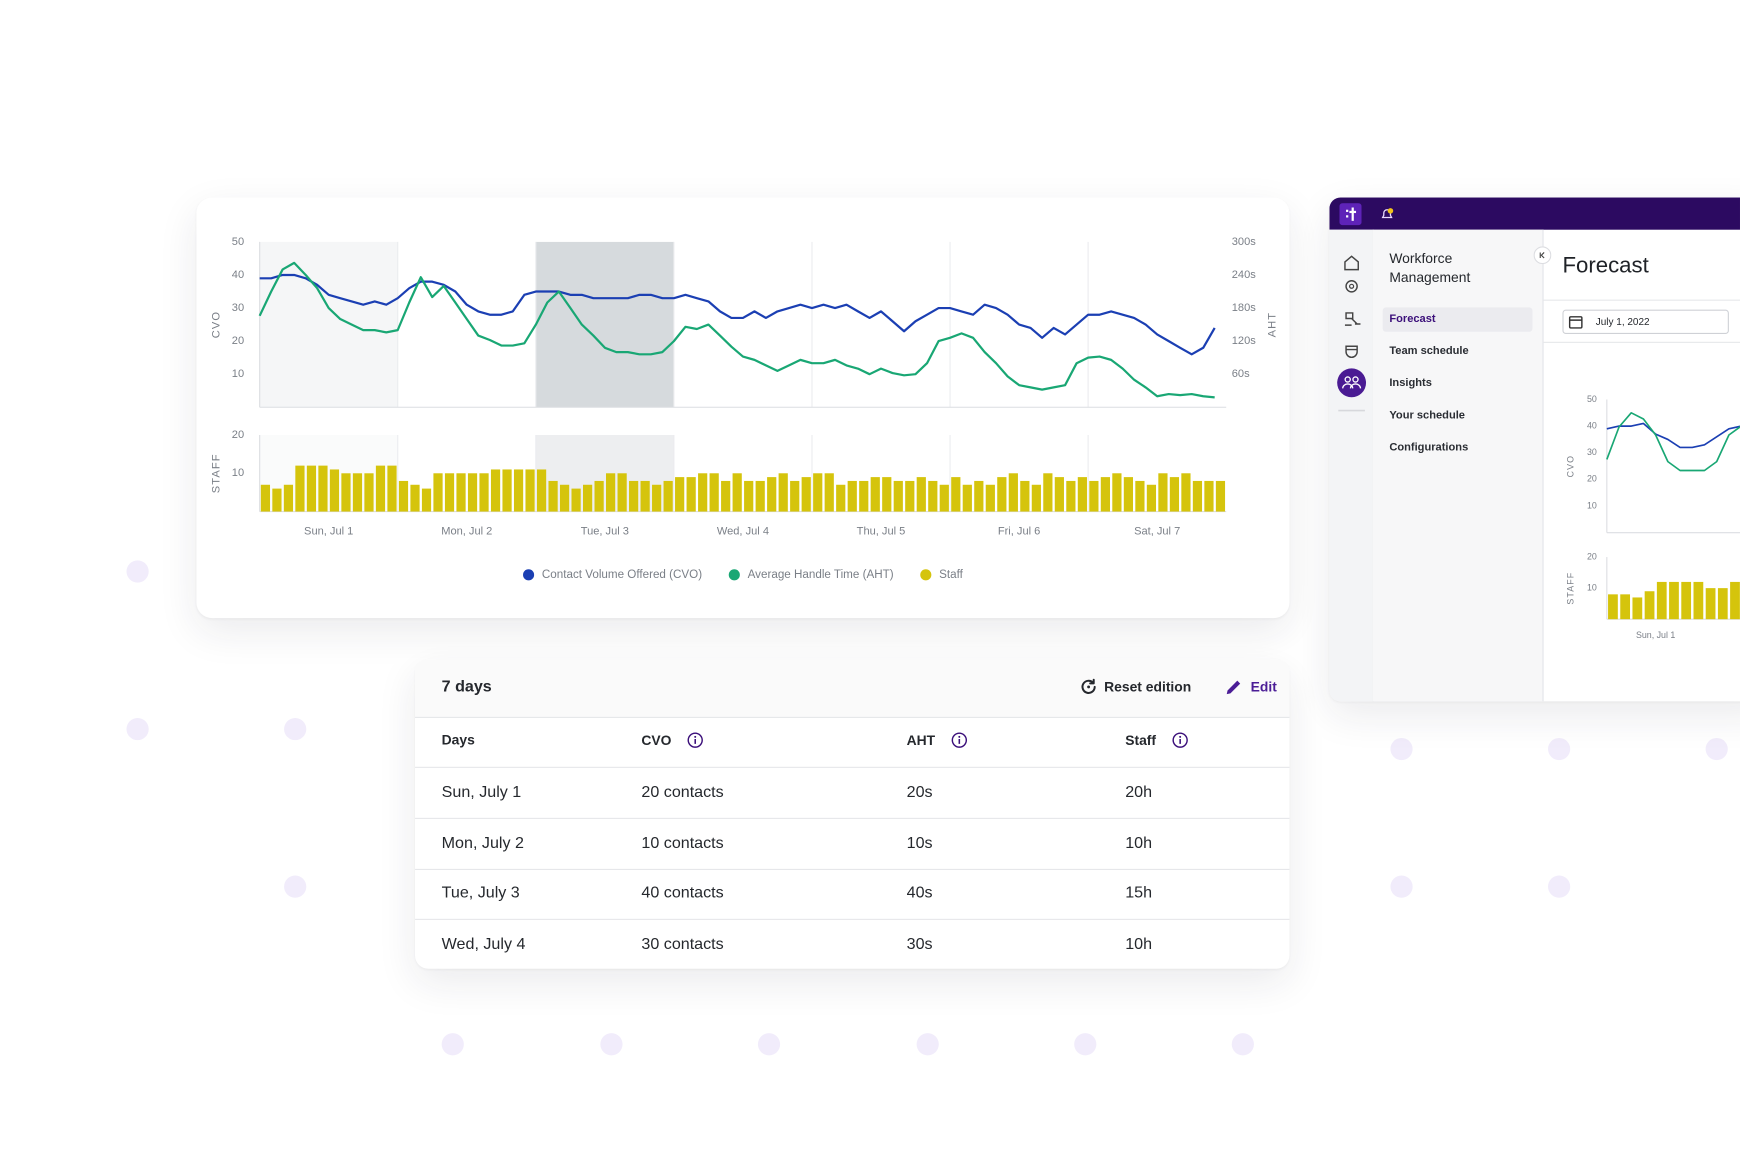 This screenshot has height=1160, width=1740. Describe the element at coordinates (1410, 383) in the screenshot. I see `nav-item: Insights` at that location.